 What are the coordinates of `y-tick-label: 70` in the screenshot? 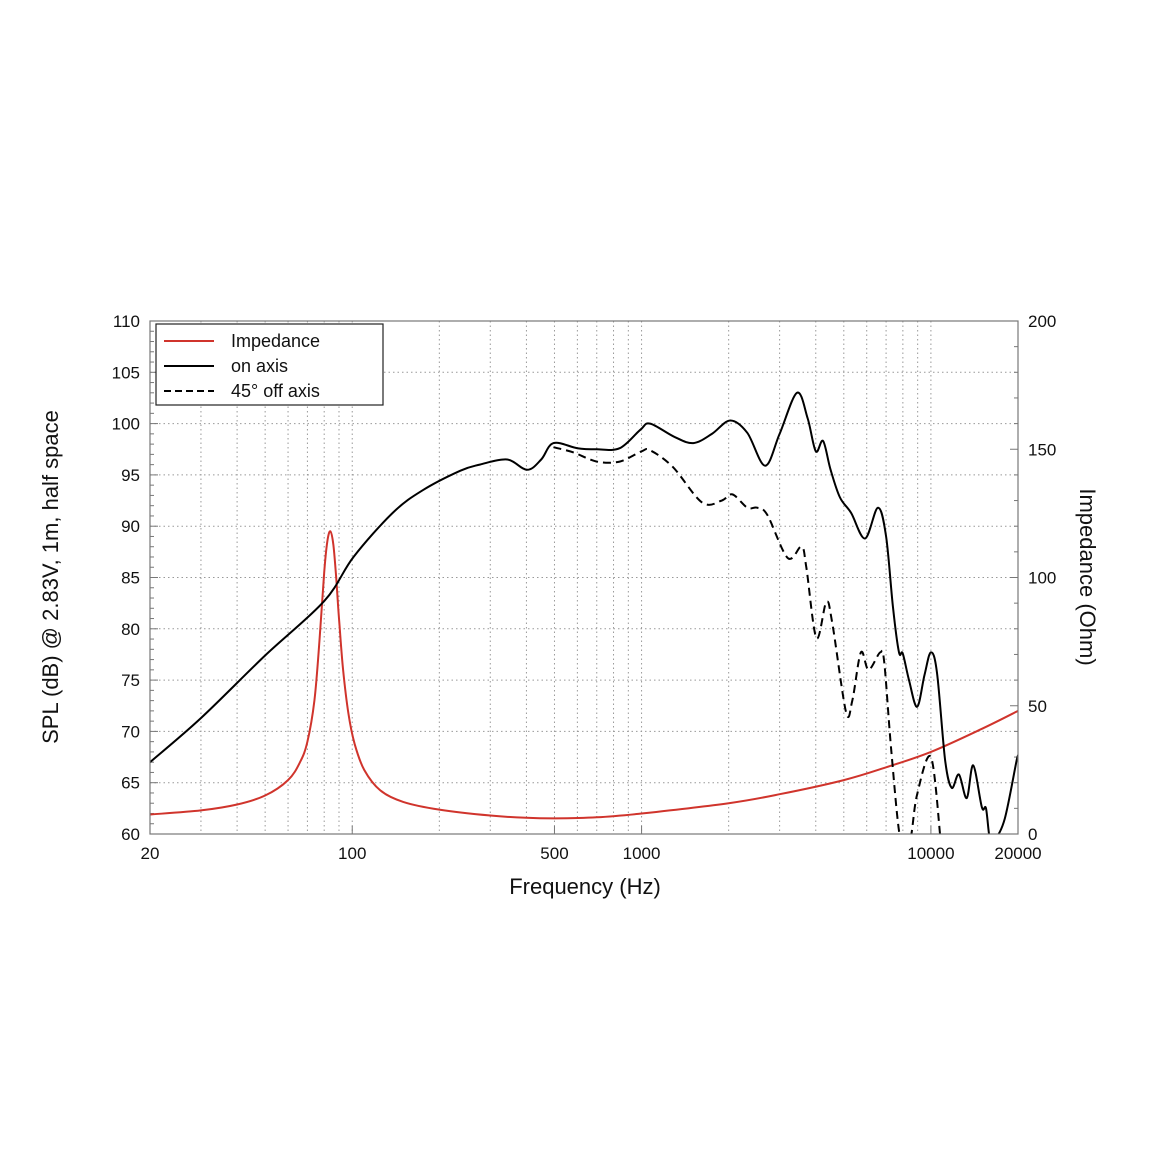 It's located at (130, 731).